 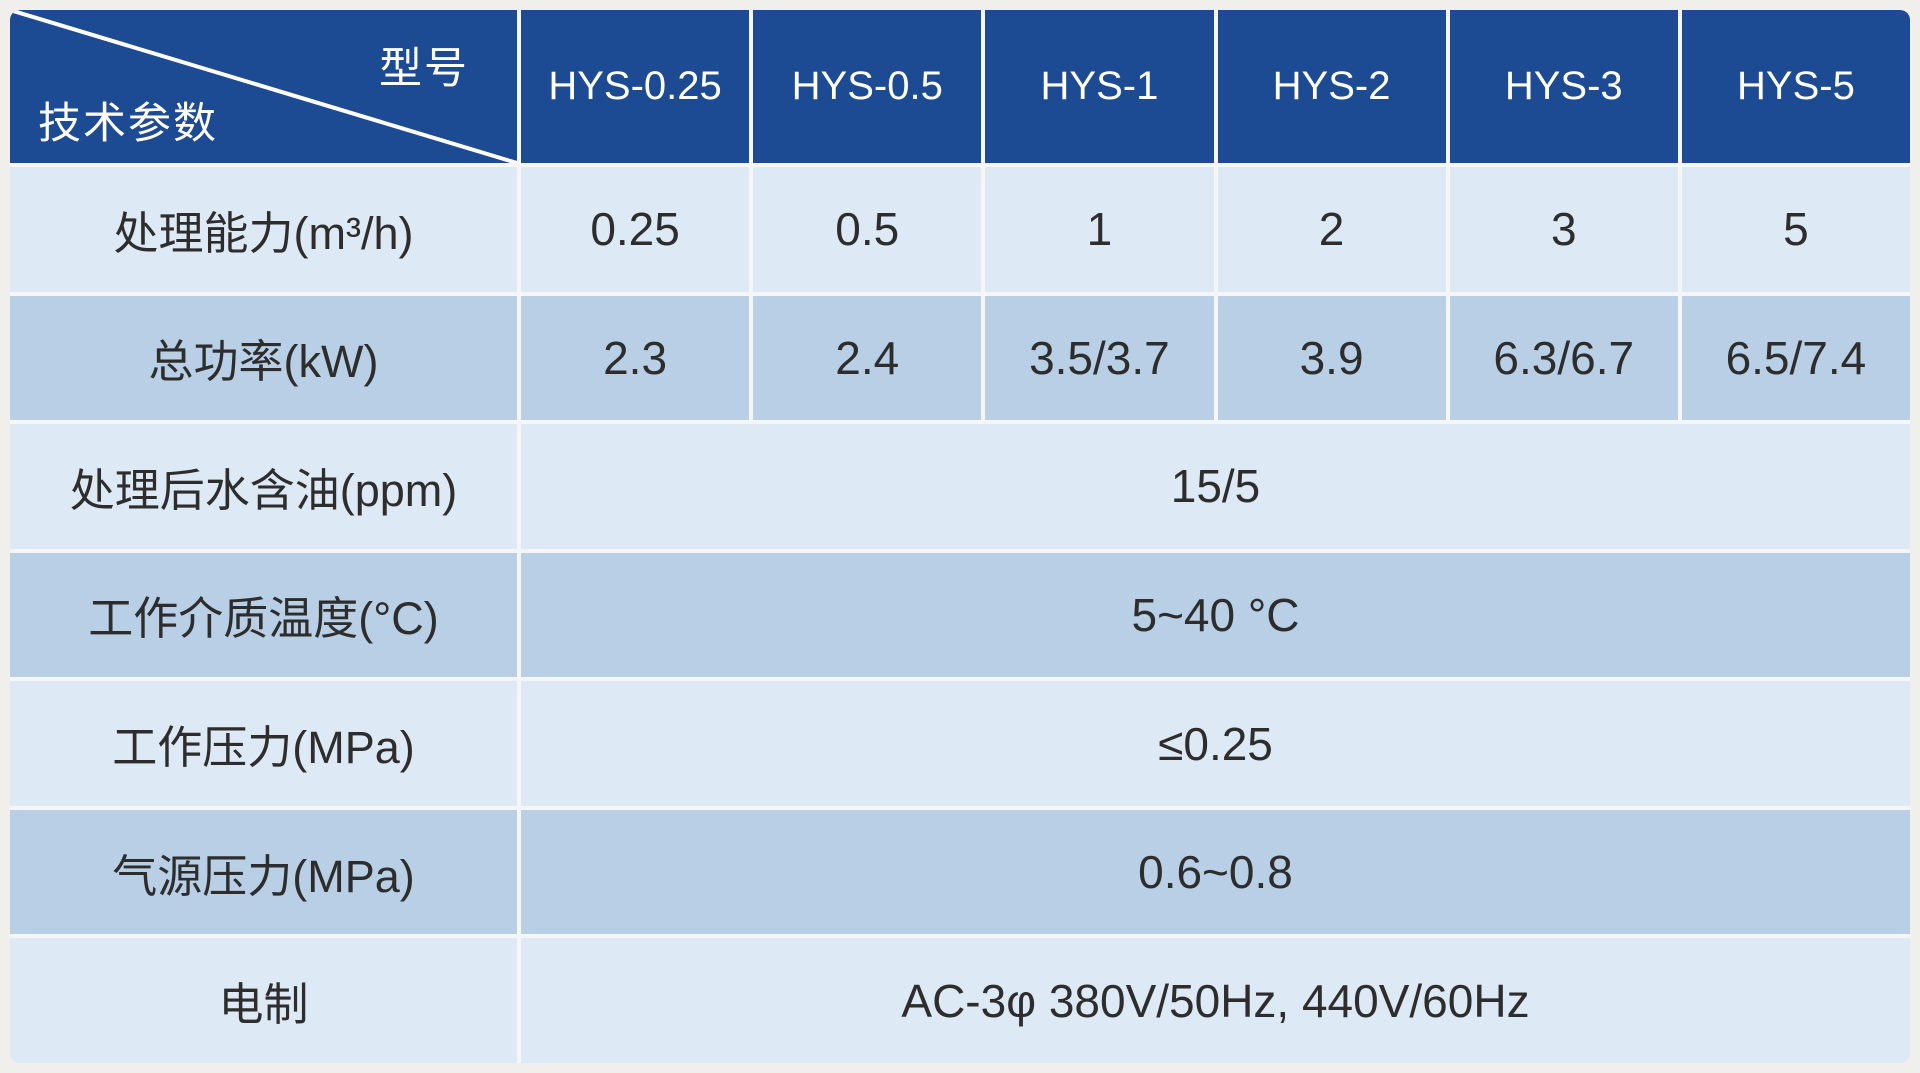 I want to click on table-cell: 3.5/3.7, so click(x=1099, y=358).